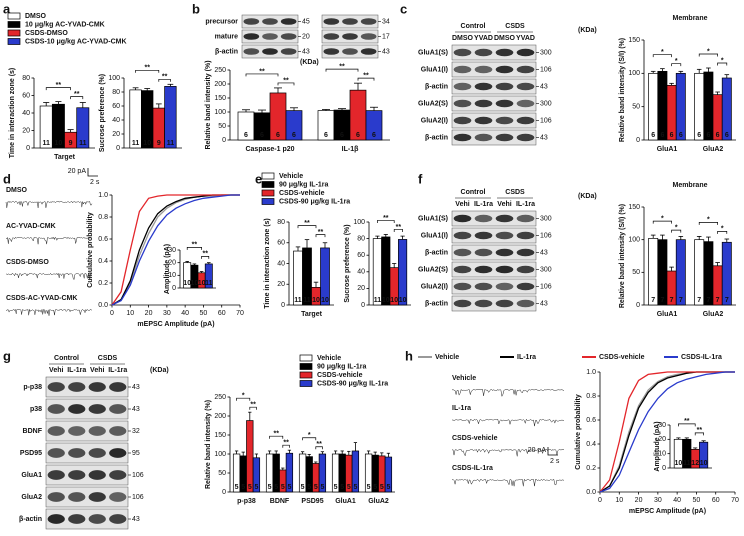 The height and width of the screenshot is (536, 744). I want to click on kda-label: 43, so click(386, 51).